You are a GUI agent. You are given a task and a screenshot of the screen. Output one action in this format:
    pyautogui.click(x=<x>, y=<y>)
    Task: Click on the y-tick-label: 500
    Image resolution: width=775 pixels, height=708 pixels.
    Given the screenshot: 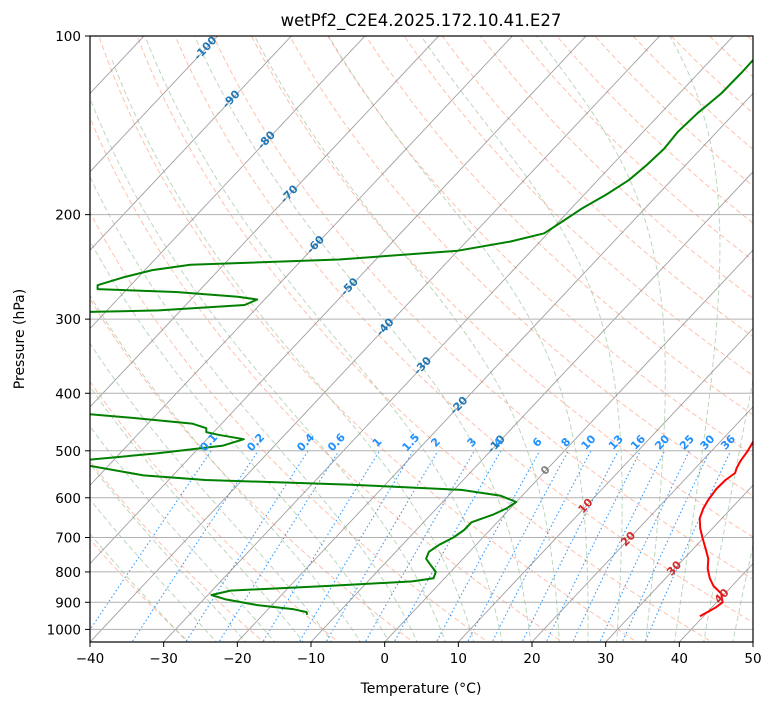 What is the action you would take?
    pyautogui.click(x=68, y=452)
    